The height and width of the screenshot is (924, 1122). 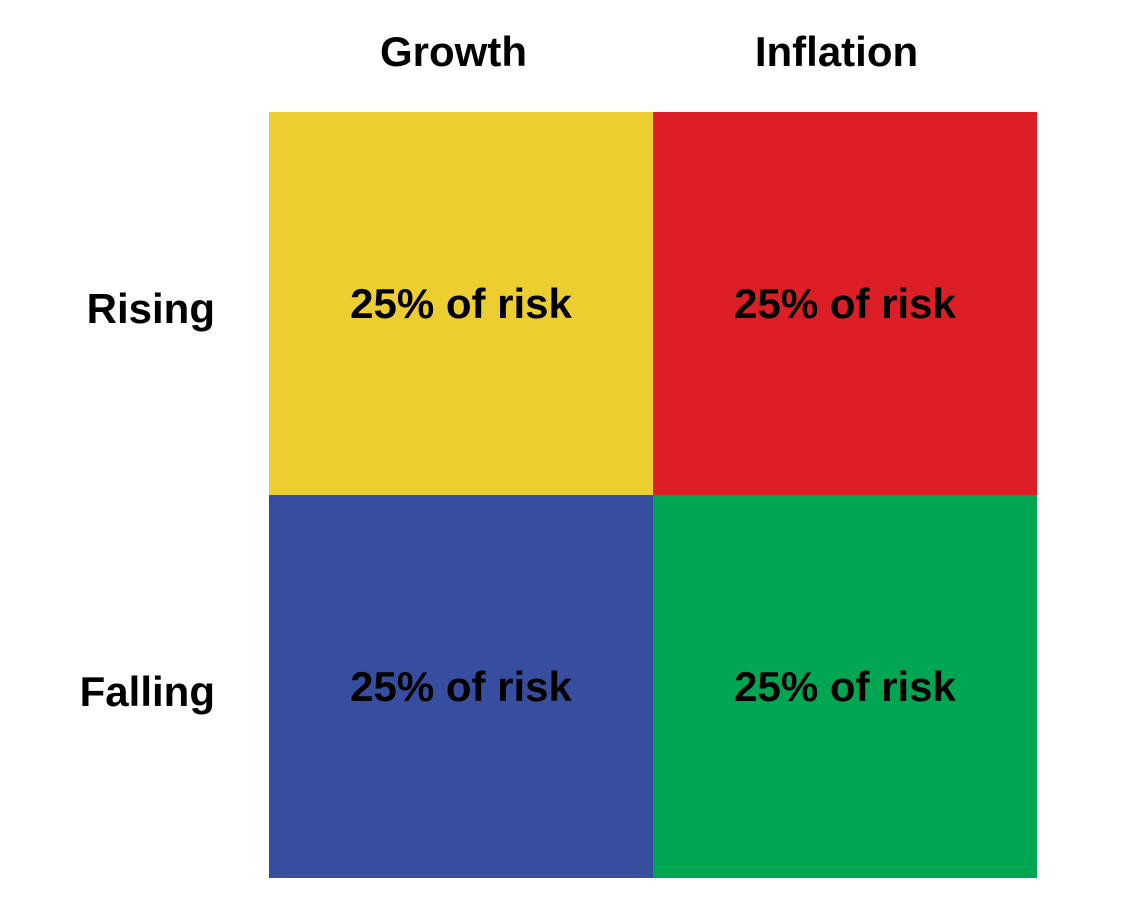 What do you see at coordinates (150, 308) in the screenshot?
I see `row-header: Rising` at bounding box center [150, 308].